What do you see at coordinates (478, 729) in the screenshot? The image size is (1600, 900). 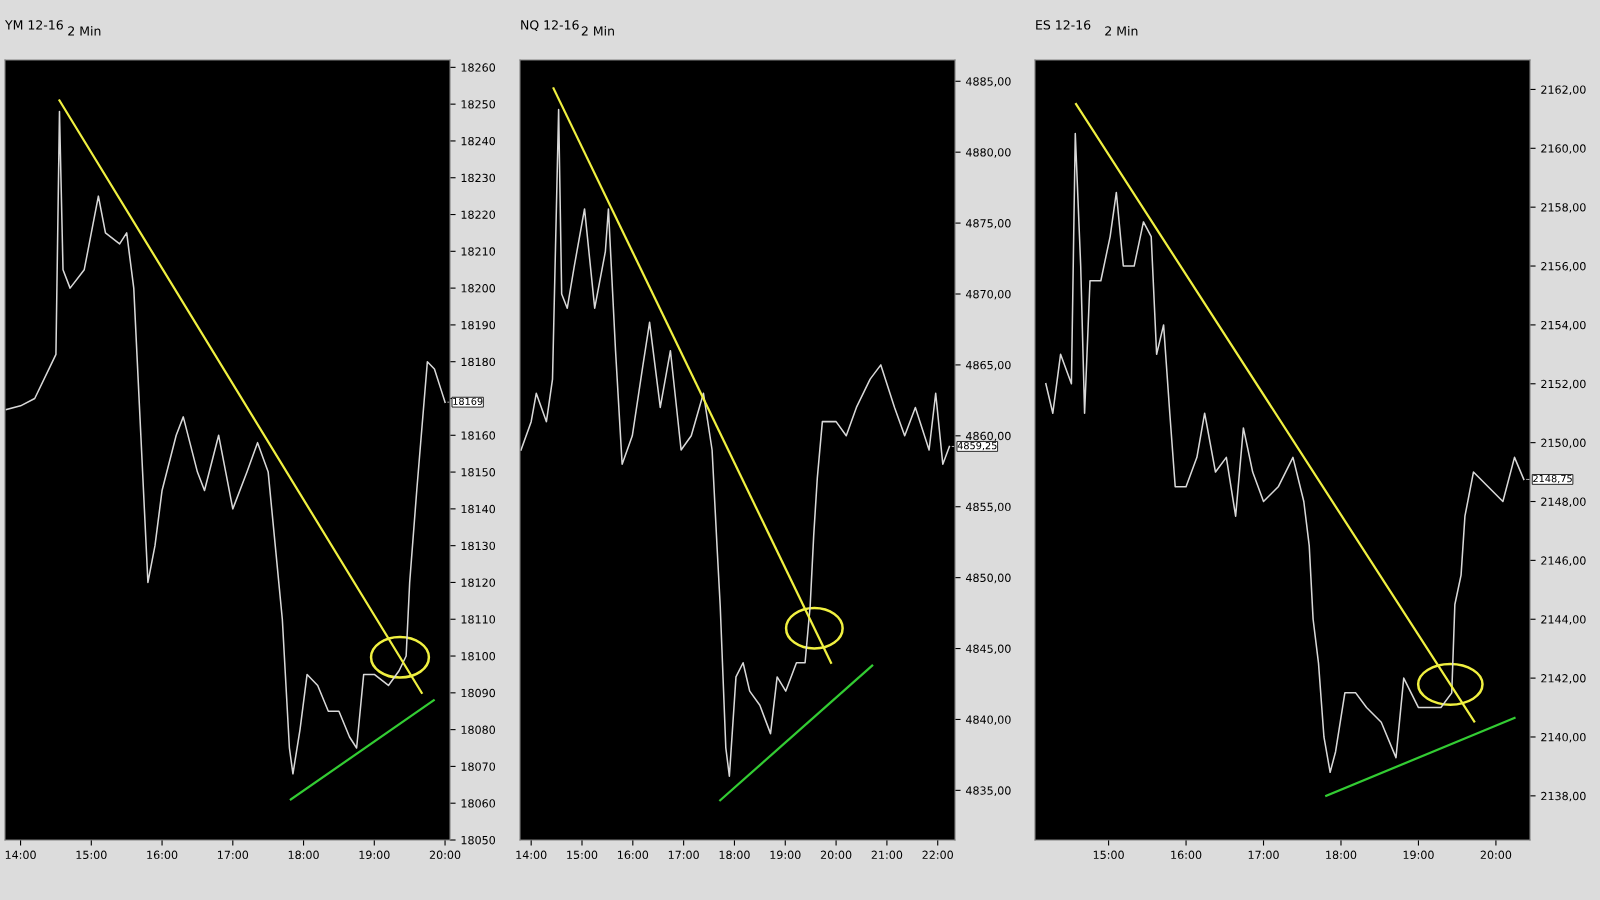 I see `y-tick-label: 18080` at bounding box center [478, 729].